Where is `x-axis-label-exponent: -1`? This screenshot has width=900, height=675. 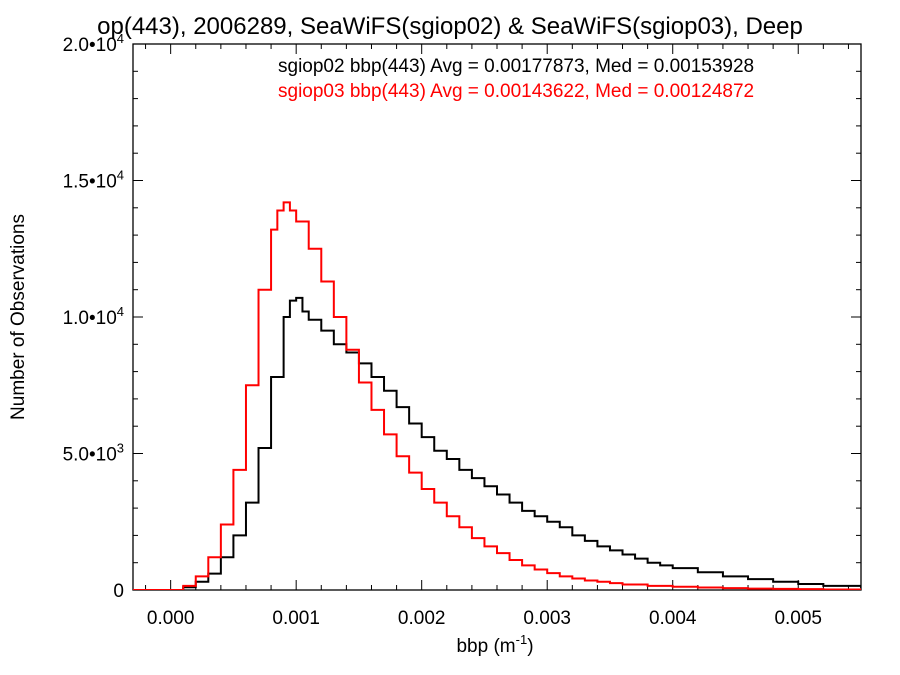 x-axis-label-exponent: -1 is located at coordinates (522, 639).